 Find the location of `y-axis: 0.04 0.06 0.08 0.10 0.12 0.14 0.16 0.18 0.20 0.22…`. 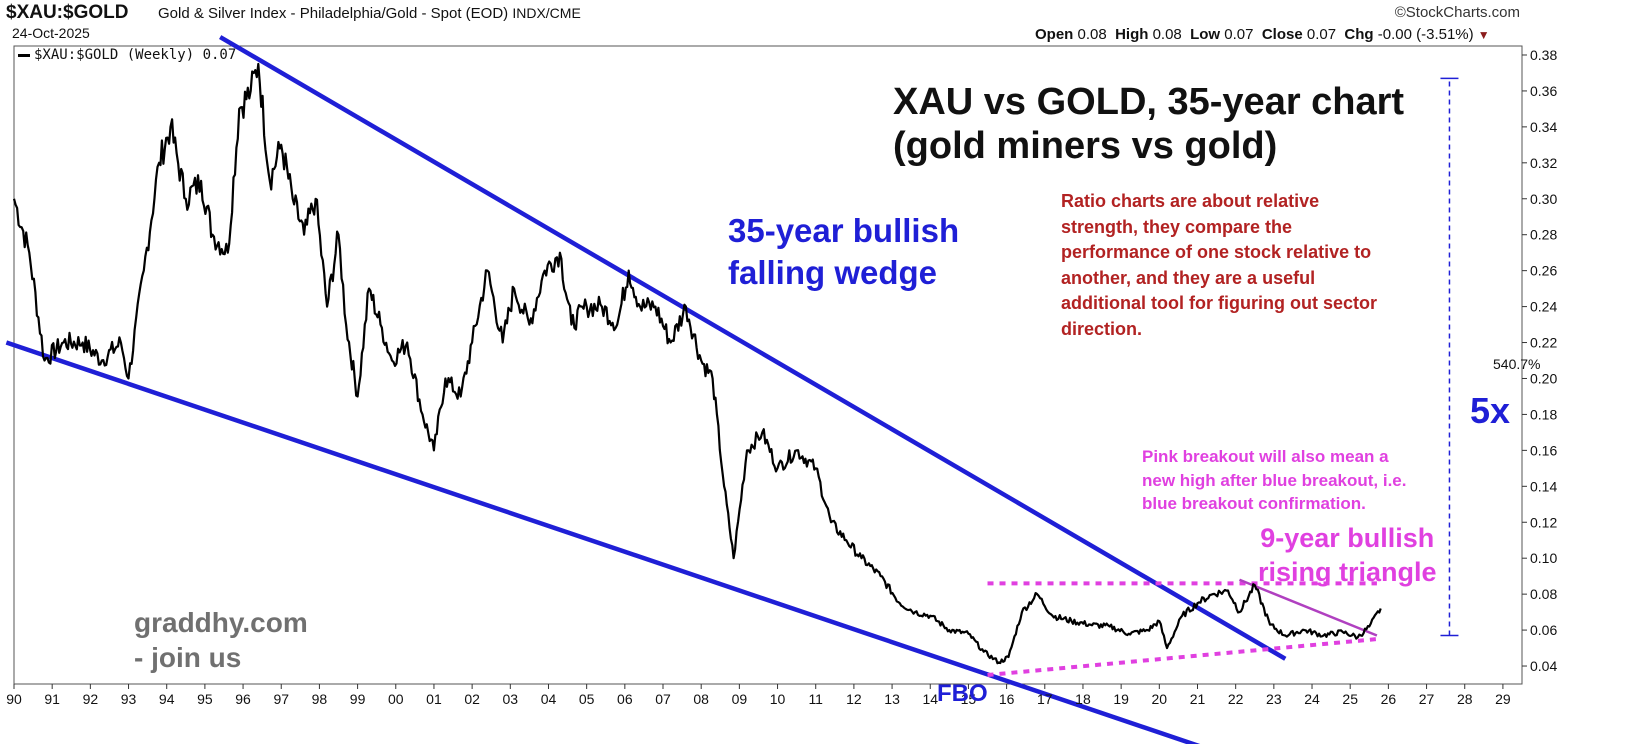

y-axis: 0.04 0.06 0.08 0.10 0.12 0.14 0.16 0.18 0.20 0.22… is located at coordinates (1539, 360).